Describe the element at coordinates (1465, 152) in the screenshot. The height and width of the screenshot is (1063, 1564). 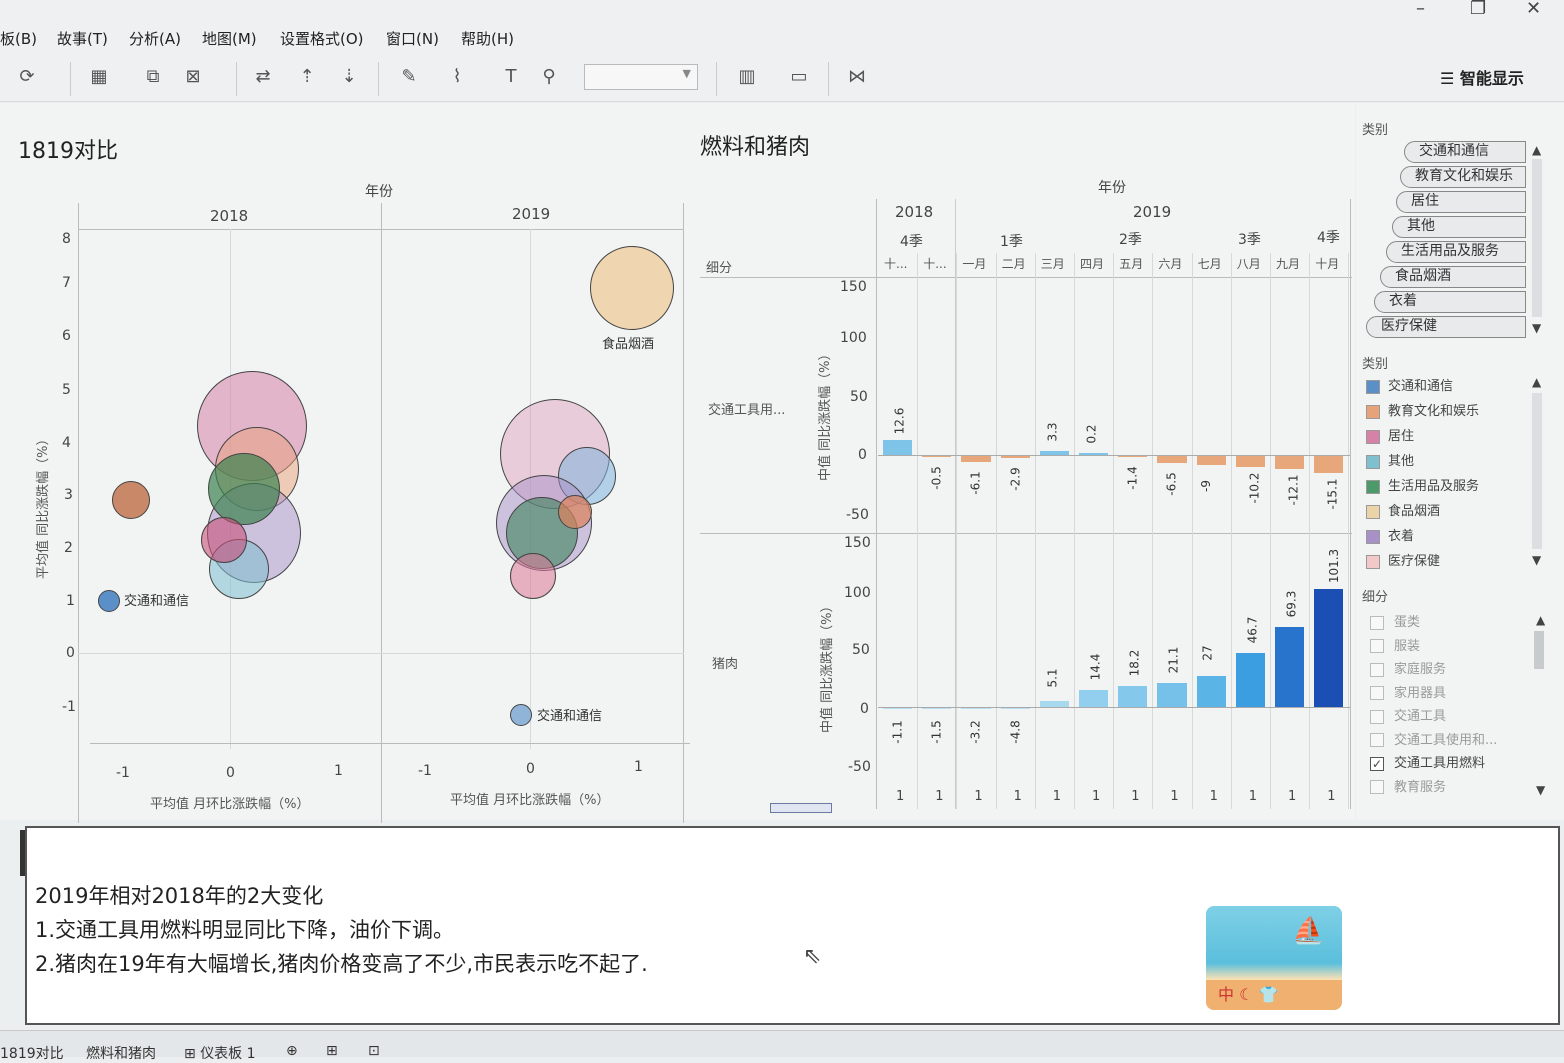
I see `size-legend-item: 交通和通信` at that location.